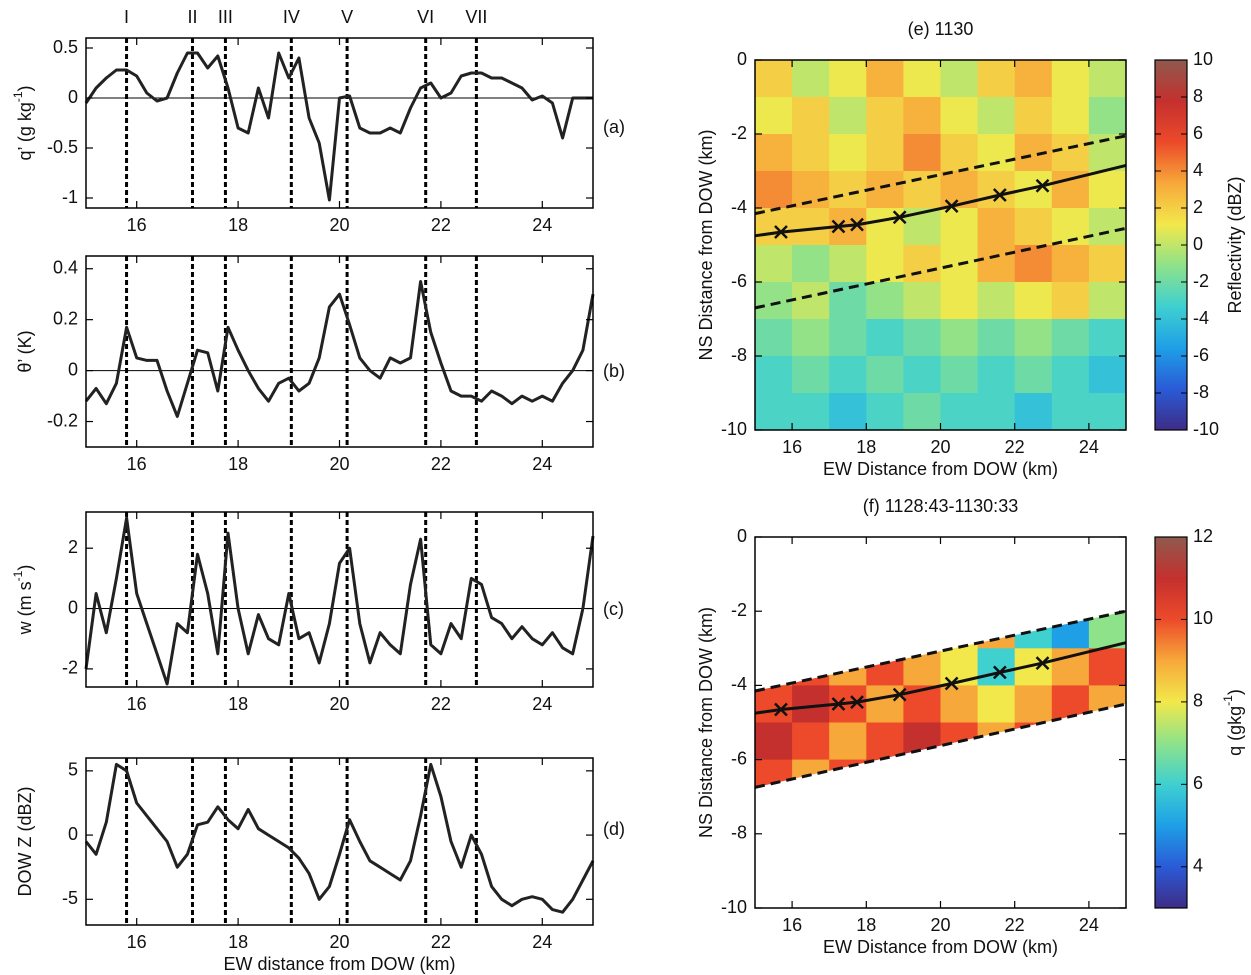 This screenshot has height=975, width=1251. What do you see at coordinates (1198, 133) in the screenshot?
I see `colorbar-tick-label: 6` at bounding box center [1198, 133].